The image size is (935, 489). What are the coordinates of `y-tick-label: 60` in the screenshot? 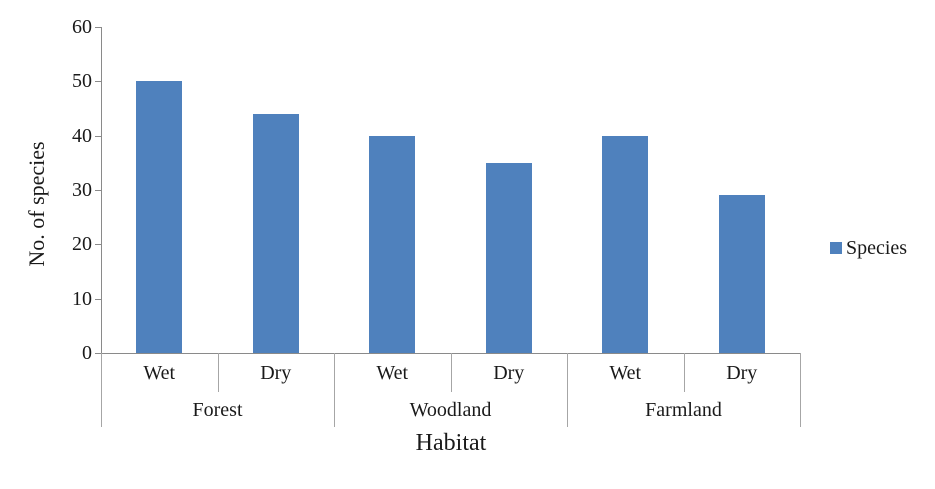 It's located at (82, 27).